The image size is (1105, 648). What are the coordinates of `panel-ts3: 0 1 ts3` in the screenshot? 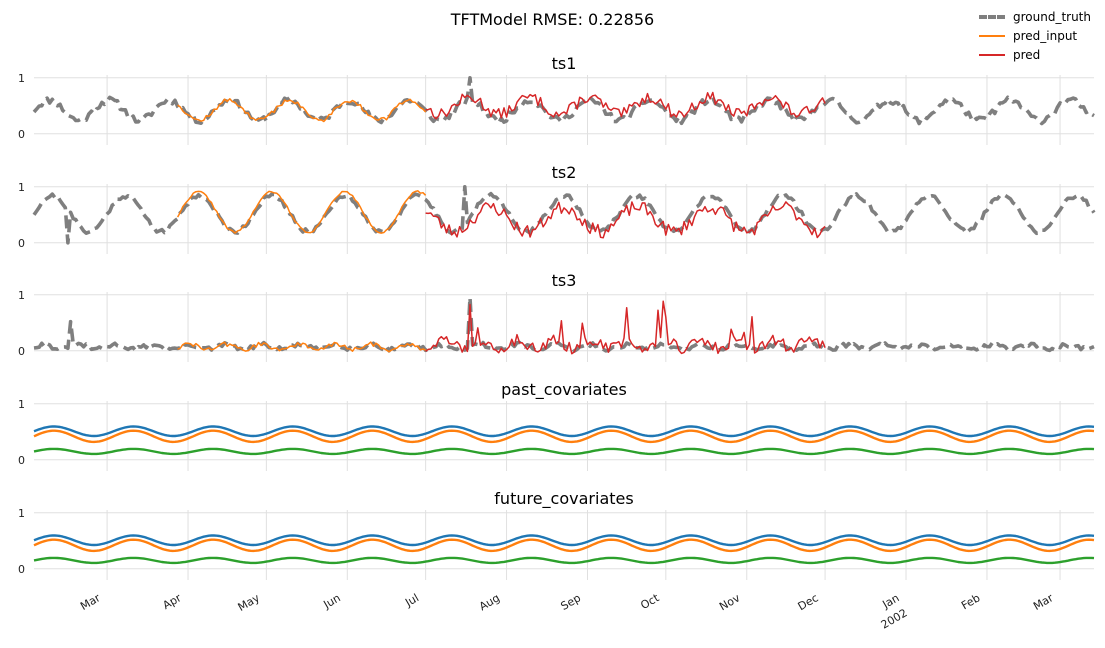 It's located at (556, 316).